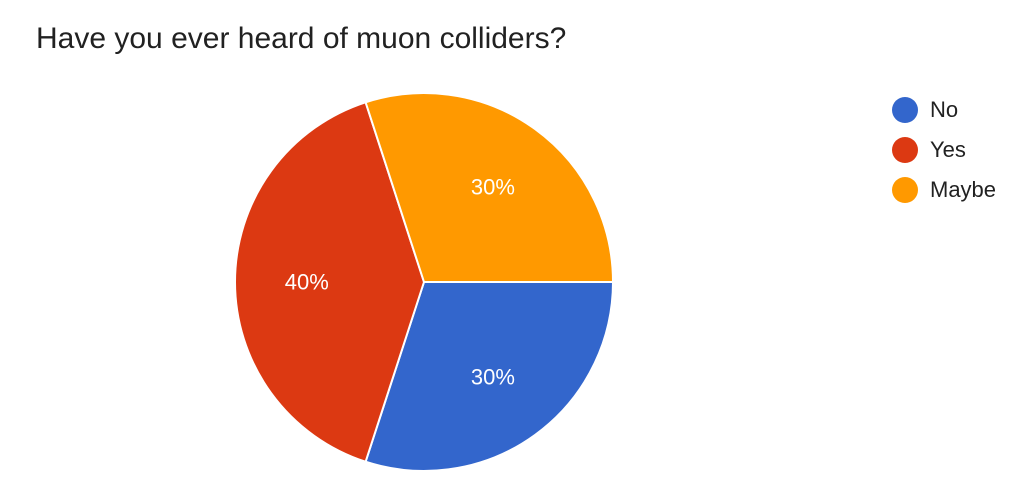  I want to click on pie-slice-label-maybe: 30%, so click(493, 187).